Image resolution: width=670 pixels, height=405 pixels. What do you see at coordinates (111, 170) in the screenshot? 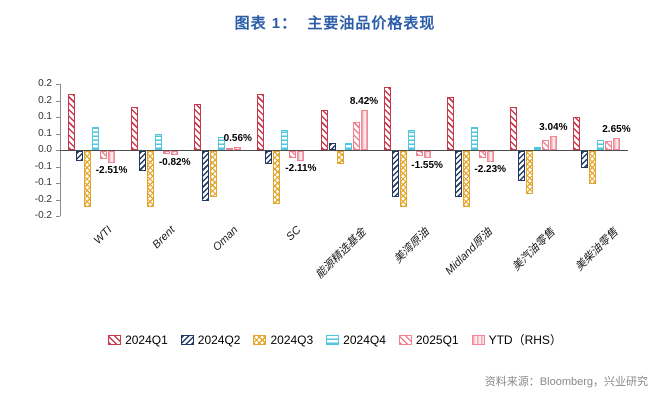
I see `bar-value-label: -2.51%` at bounding box center [111, 170].